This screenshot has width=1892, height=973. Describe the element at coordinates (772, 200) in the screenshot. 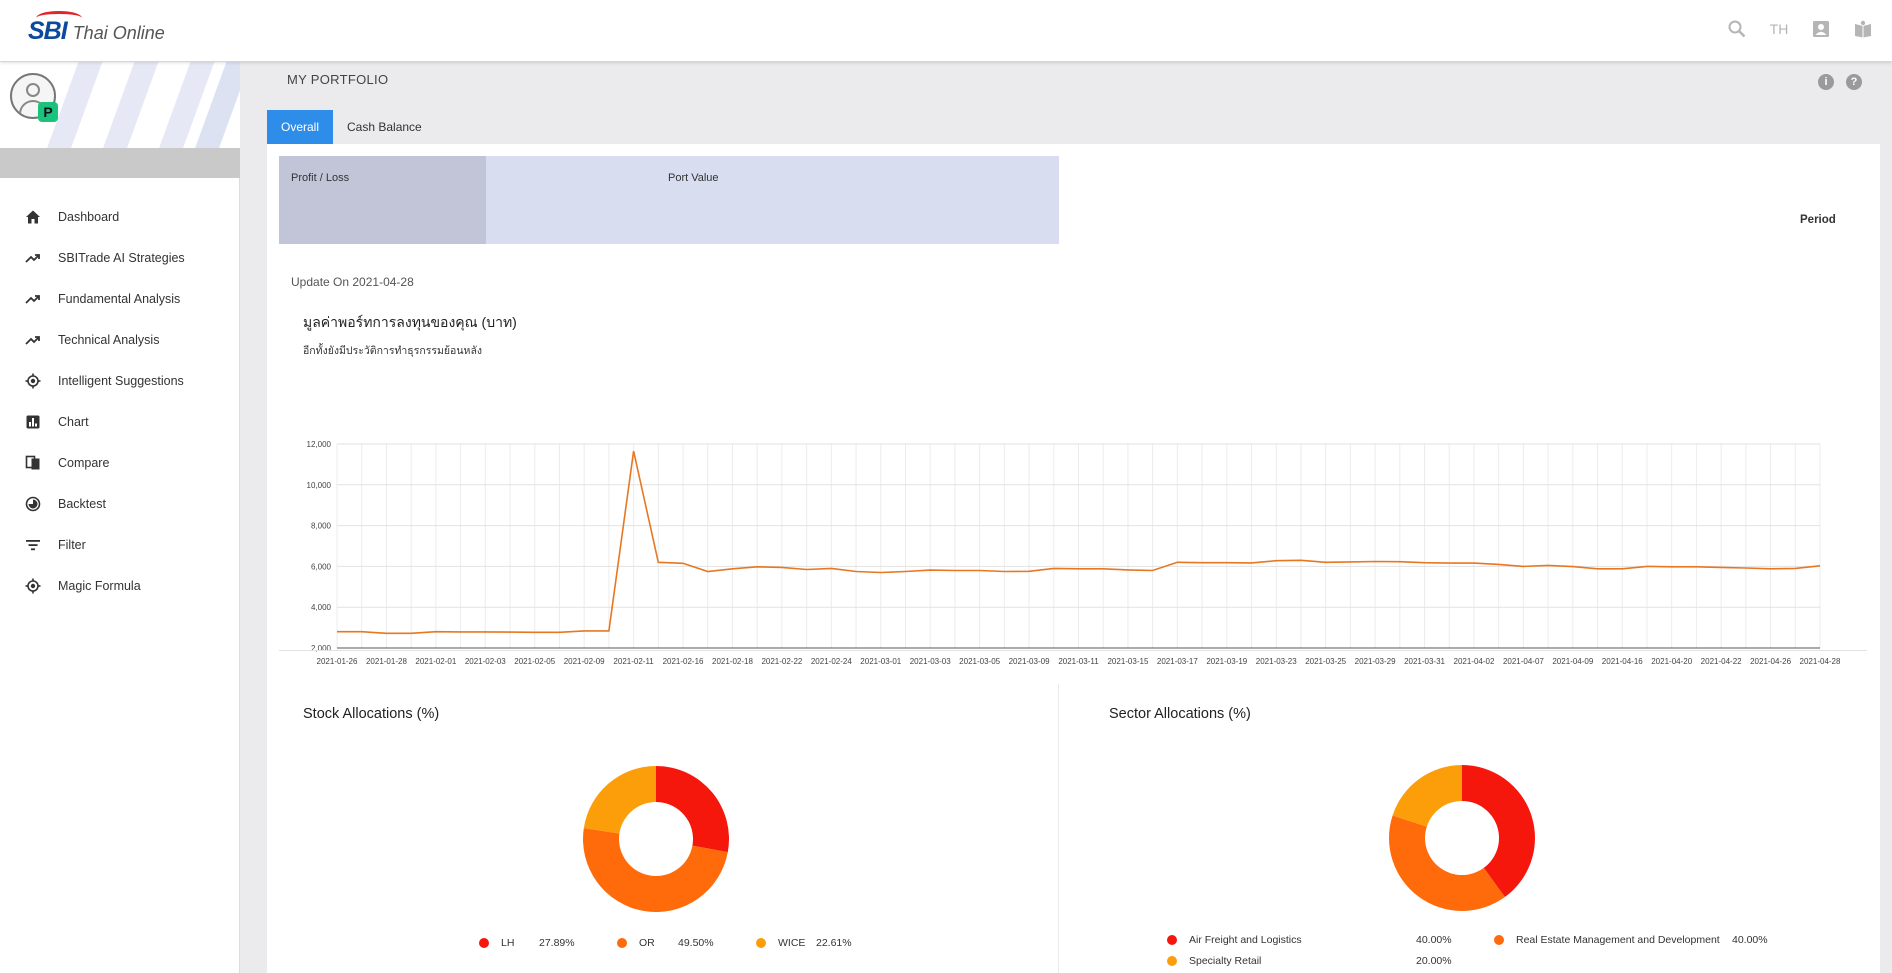

I see `port-value-card: Port Value` at that location.